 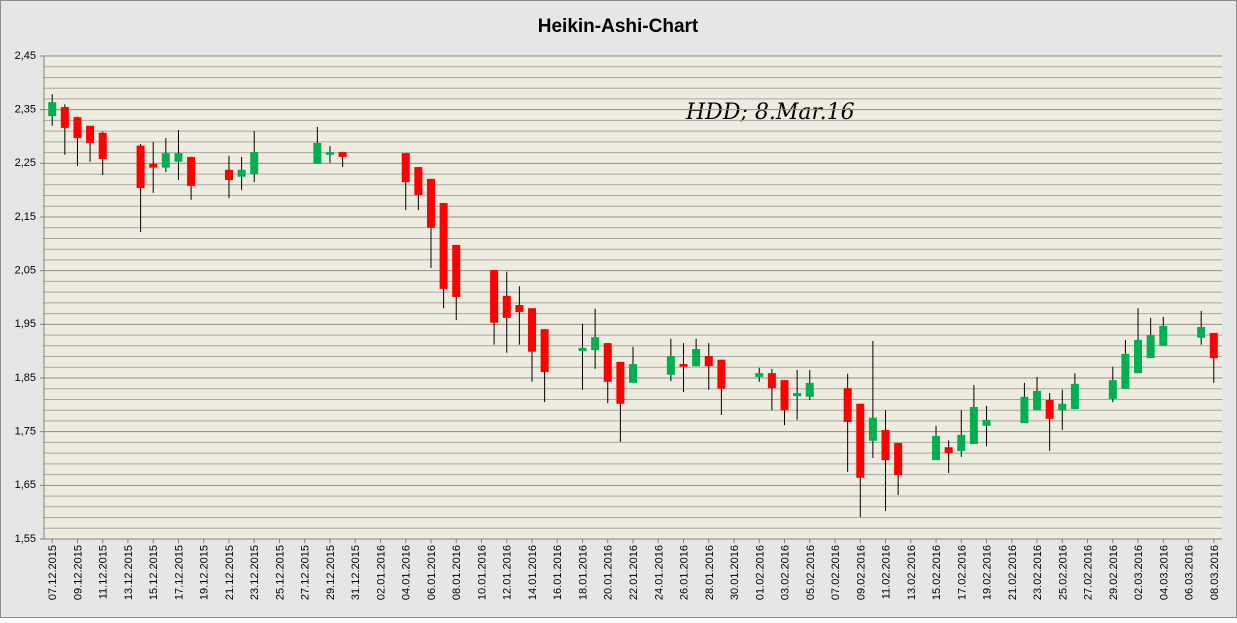 What do you see at coordinates (962, 572) in the screenshot?
I see `x-tick-label: 17.02.2016` at bounding box center [962, 572].